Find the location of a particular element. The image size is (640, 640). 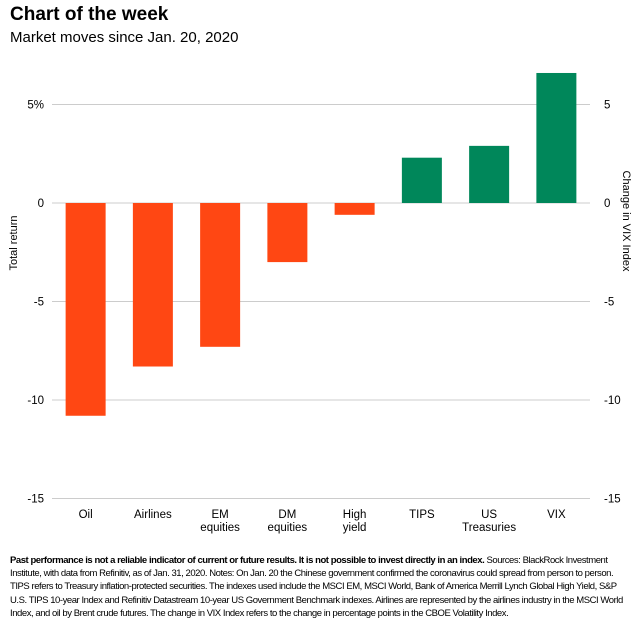

y-tick-label: 5% is located at coordinates (35, 106).